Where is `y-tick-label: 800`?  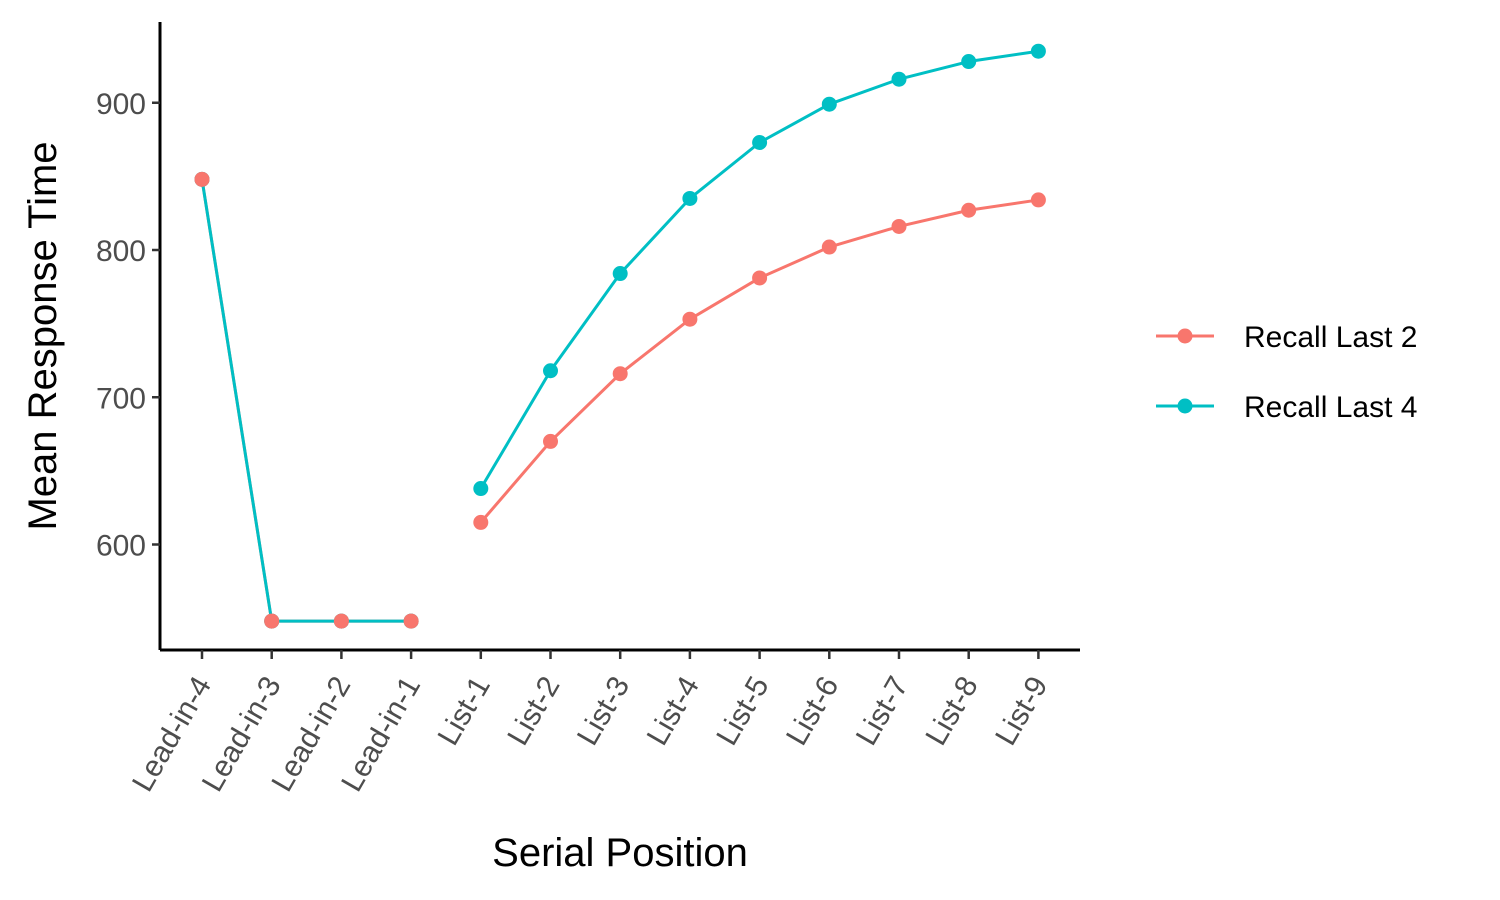
y-tick-label: 800 is located at coordinates (121, 251).